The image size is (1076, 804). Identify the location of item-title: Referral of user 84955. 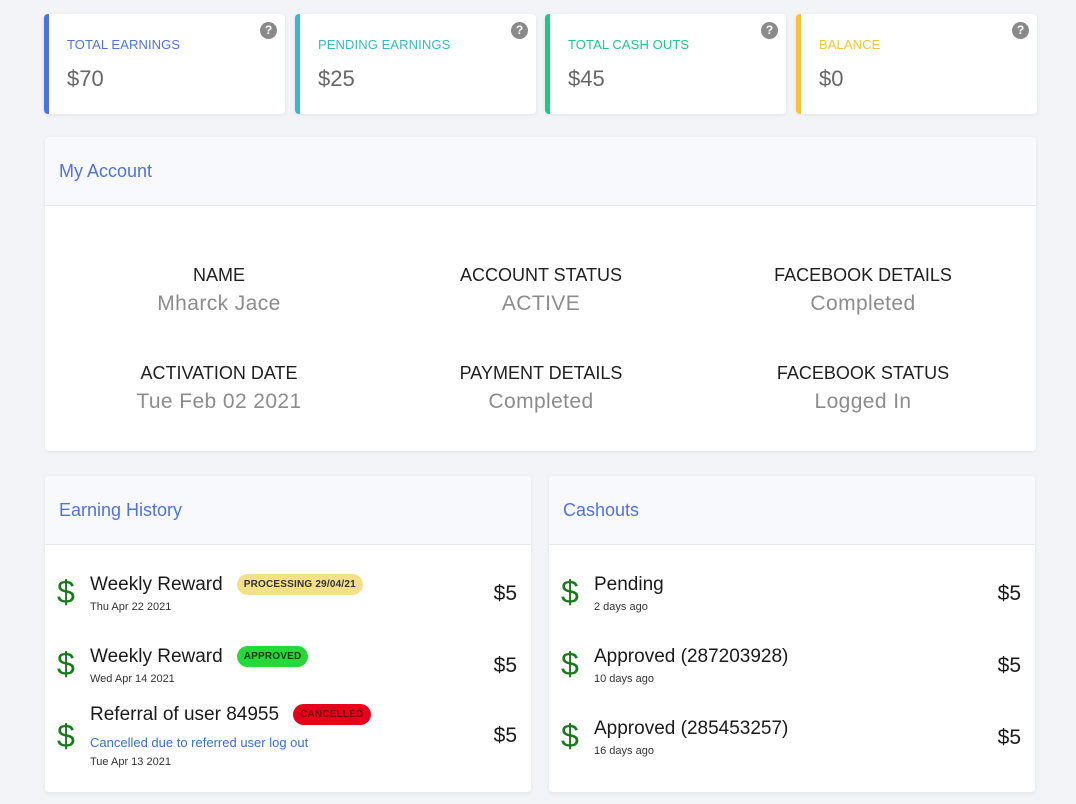
(185, 714).